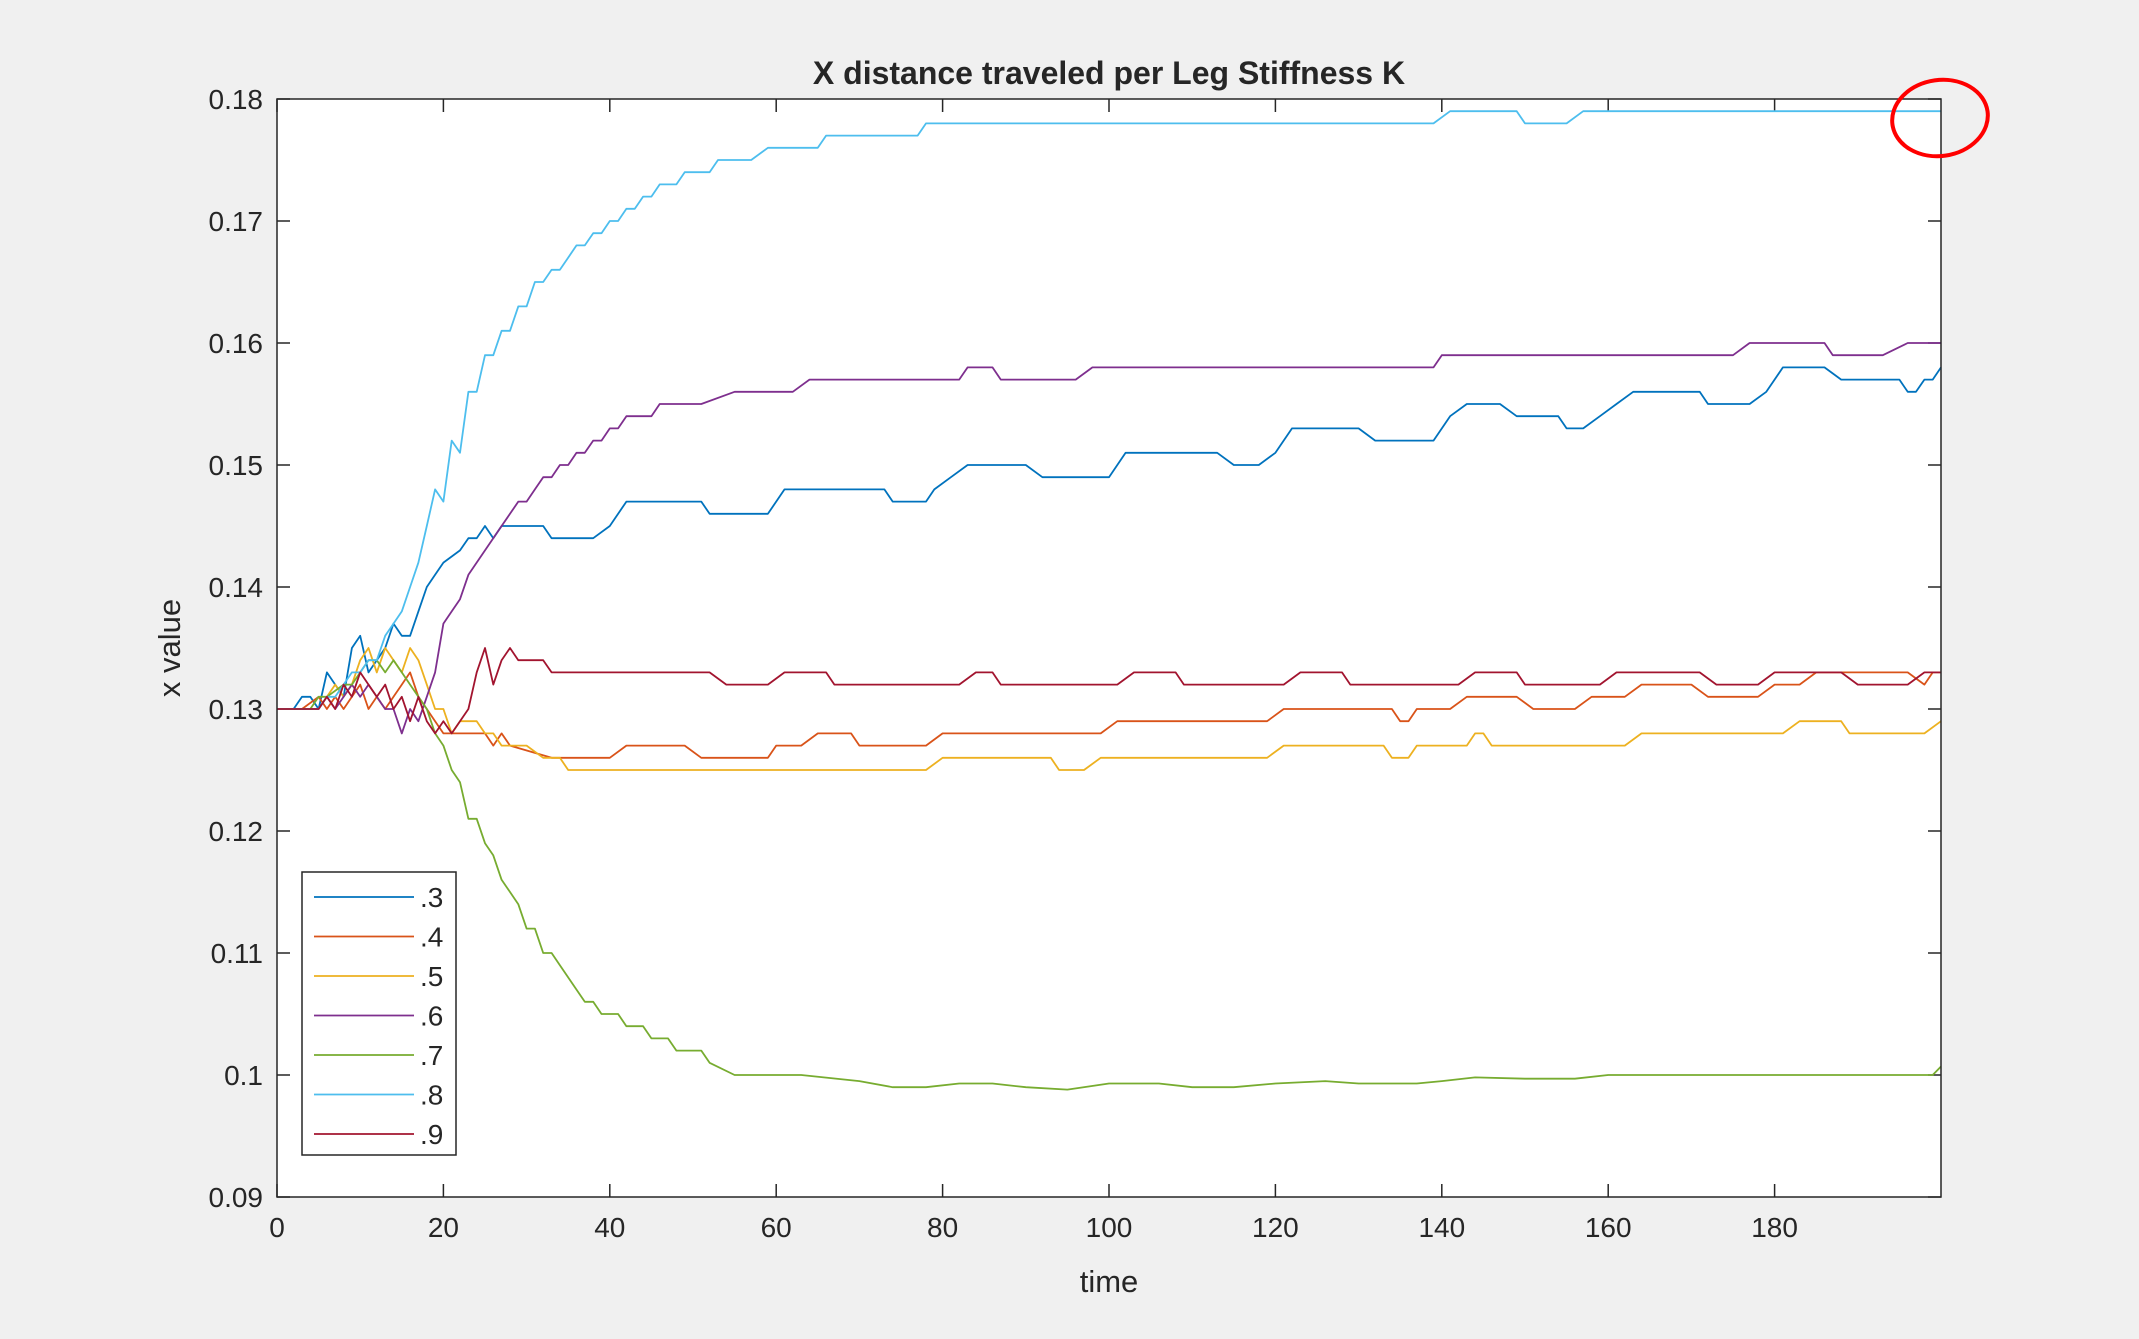 The width and height of the screenshot is (2139, 1339). What do you see at coordinates (1774, 1227) in the screenshot?
I see `x-tick-label: 180` at bounding box center [1774, 1227].